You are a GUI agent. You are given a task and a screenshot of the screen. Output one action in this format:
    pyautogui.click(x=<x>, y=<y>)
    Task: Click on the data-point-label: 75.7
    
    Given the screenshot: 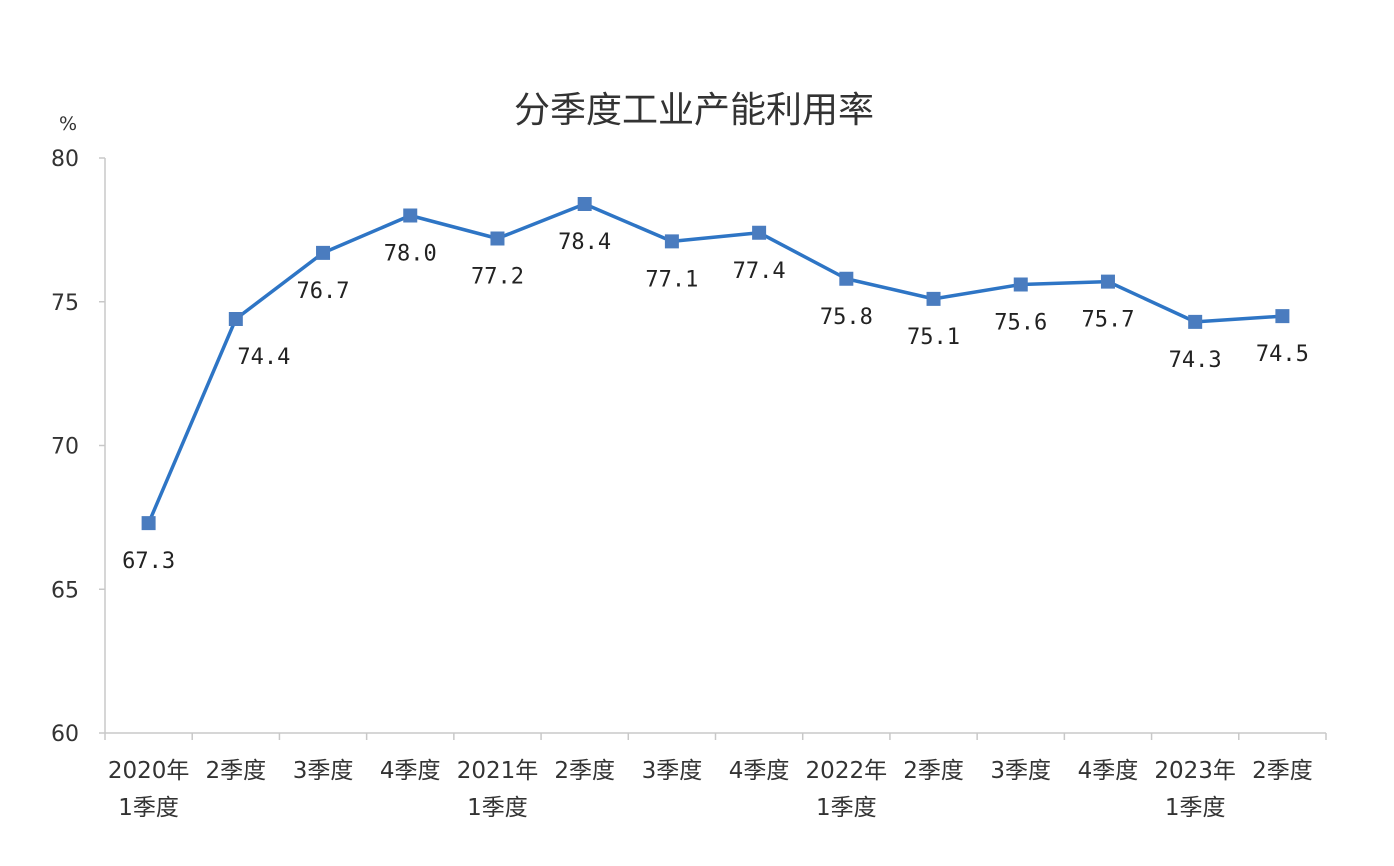 What is the action you would take?
    pyautogui.click(x=1107, y=320)
    